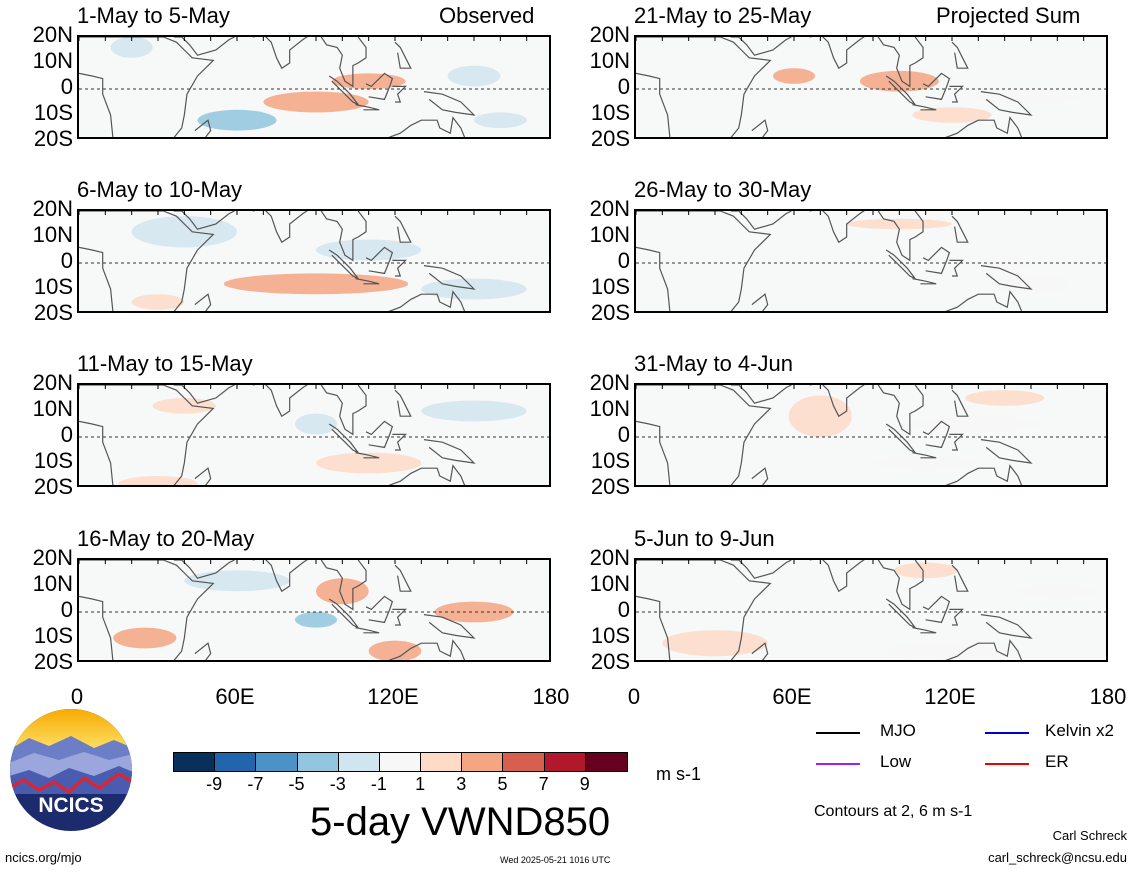  Describe the element at coordinates (1007, 733) in the screenshot. I see `legend-kelvin-line` at that location.